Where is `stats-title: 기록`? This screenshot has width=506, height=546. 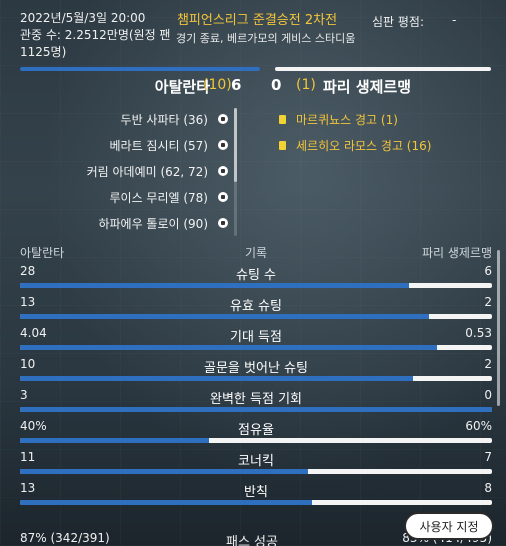
stats-title: 기록 is located at coordinates (256, 253).